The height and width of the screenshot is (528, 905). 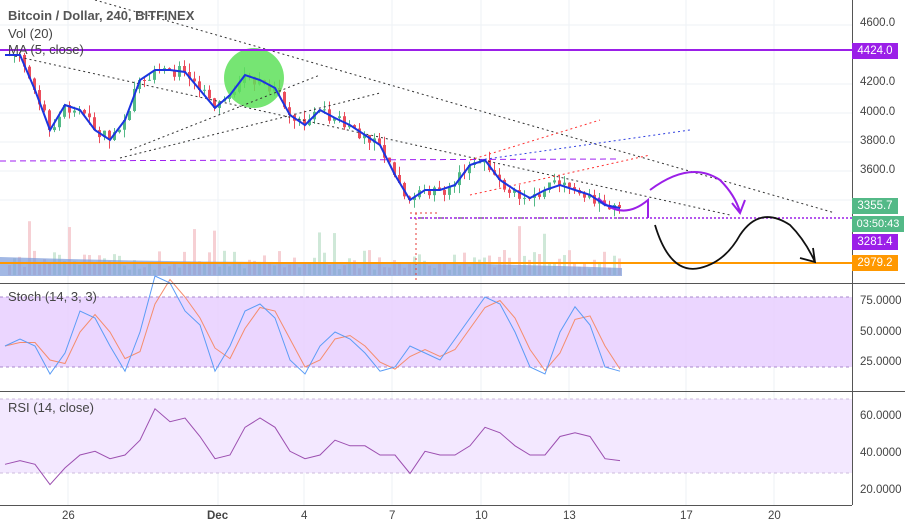 I want to click on rsi-band, so click(x=426, y=436).